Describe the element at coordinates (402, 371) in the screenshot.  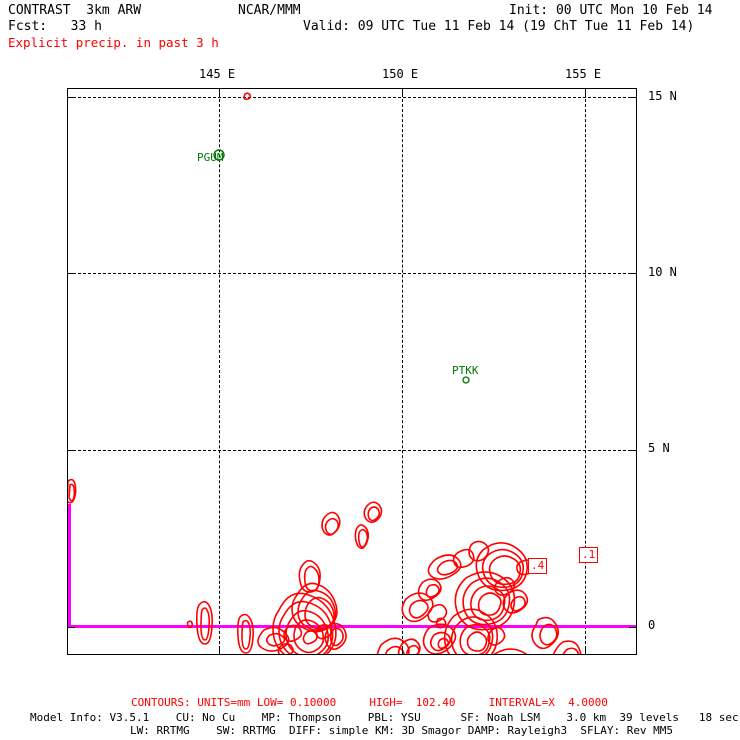
I see `gridline-lon-150e` at that location.